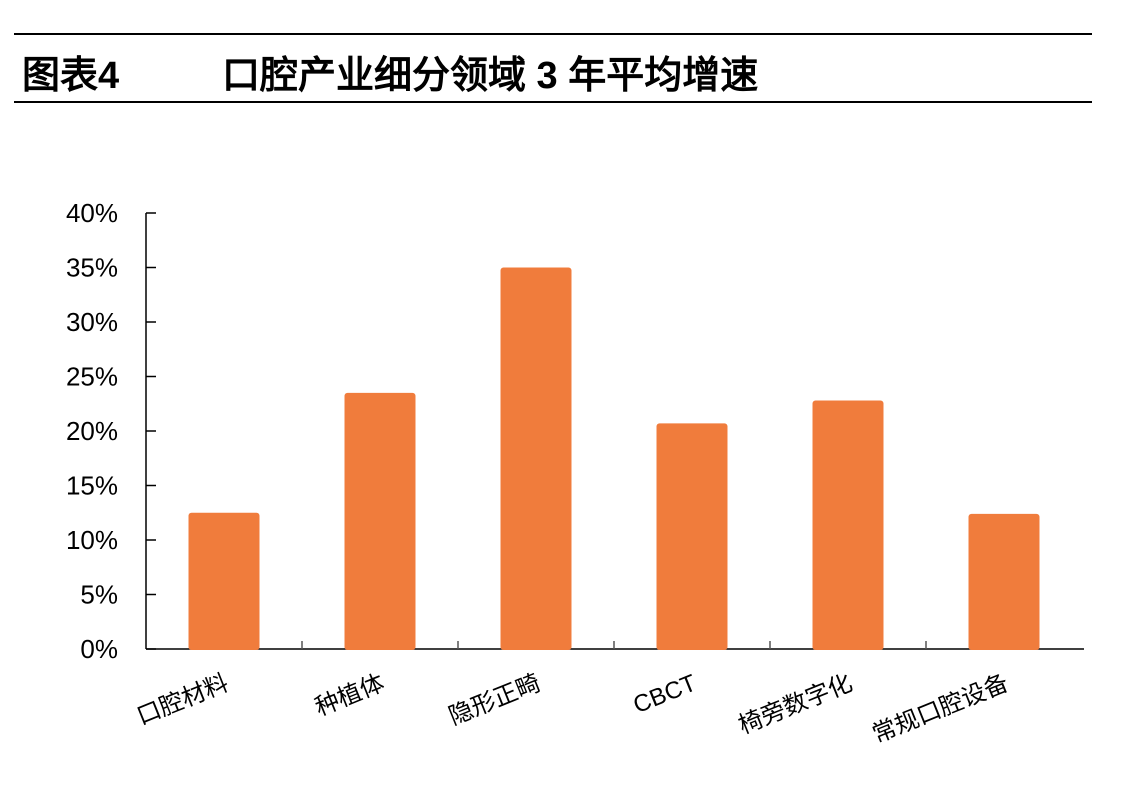 The image size is (1122, 800). Describe the element at coordinates (92, 377) in the screenshot. I see `y-tick-label: 25%` at that location.